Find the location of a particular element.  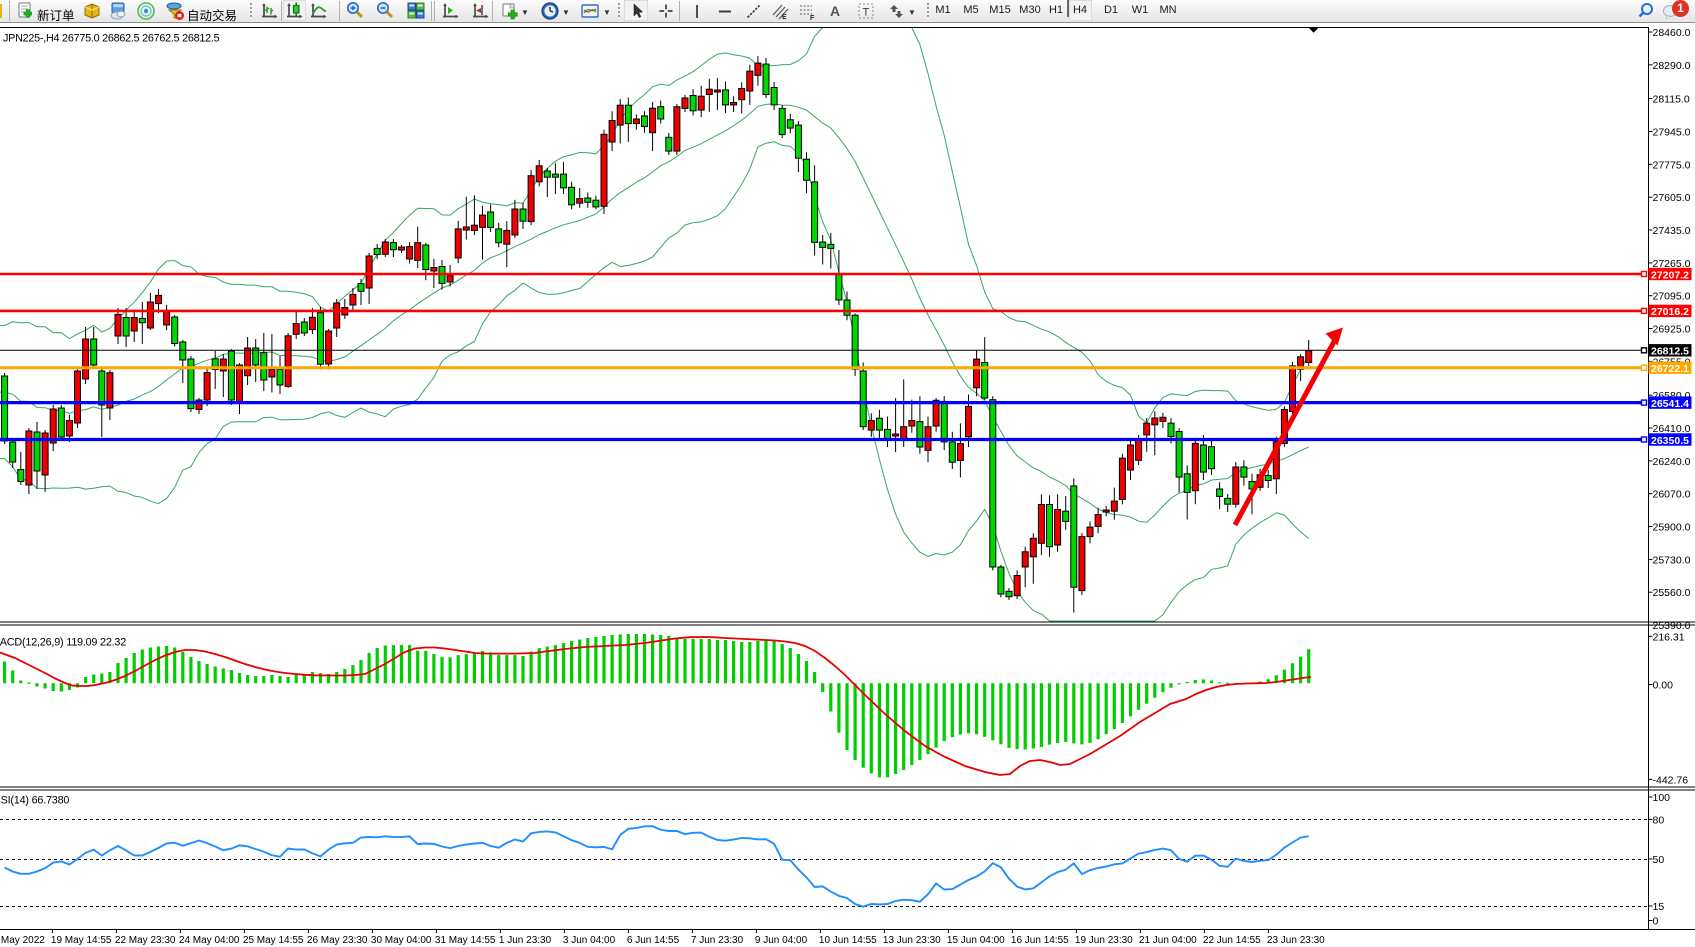

svg-text: 25900.0 is located at coordinates (1672, 528).